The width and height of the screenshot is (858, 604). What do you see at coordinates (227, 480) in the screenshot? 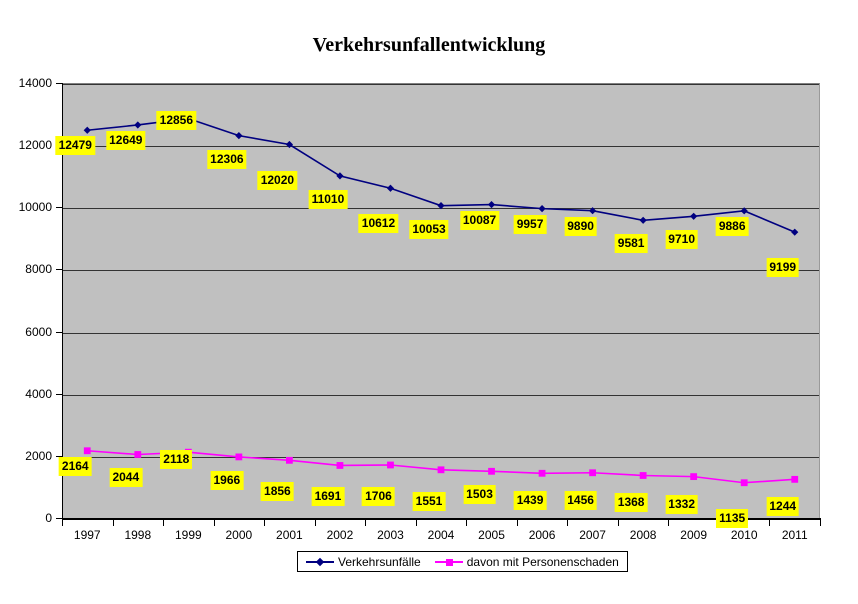
I see `data-point-label: 1966` at bounding box center [227, 480].